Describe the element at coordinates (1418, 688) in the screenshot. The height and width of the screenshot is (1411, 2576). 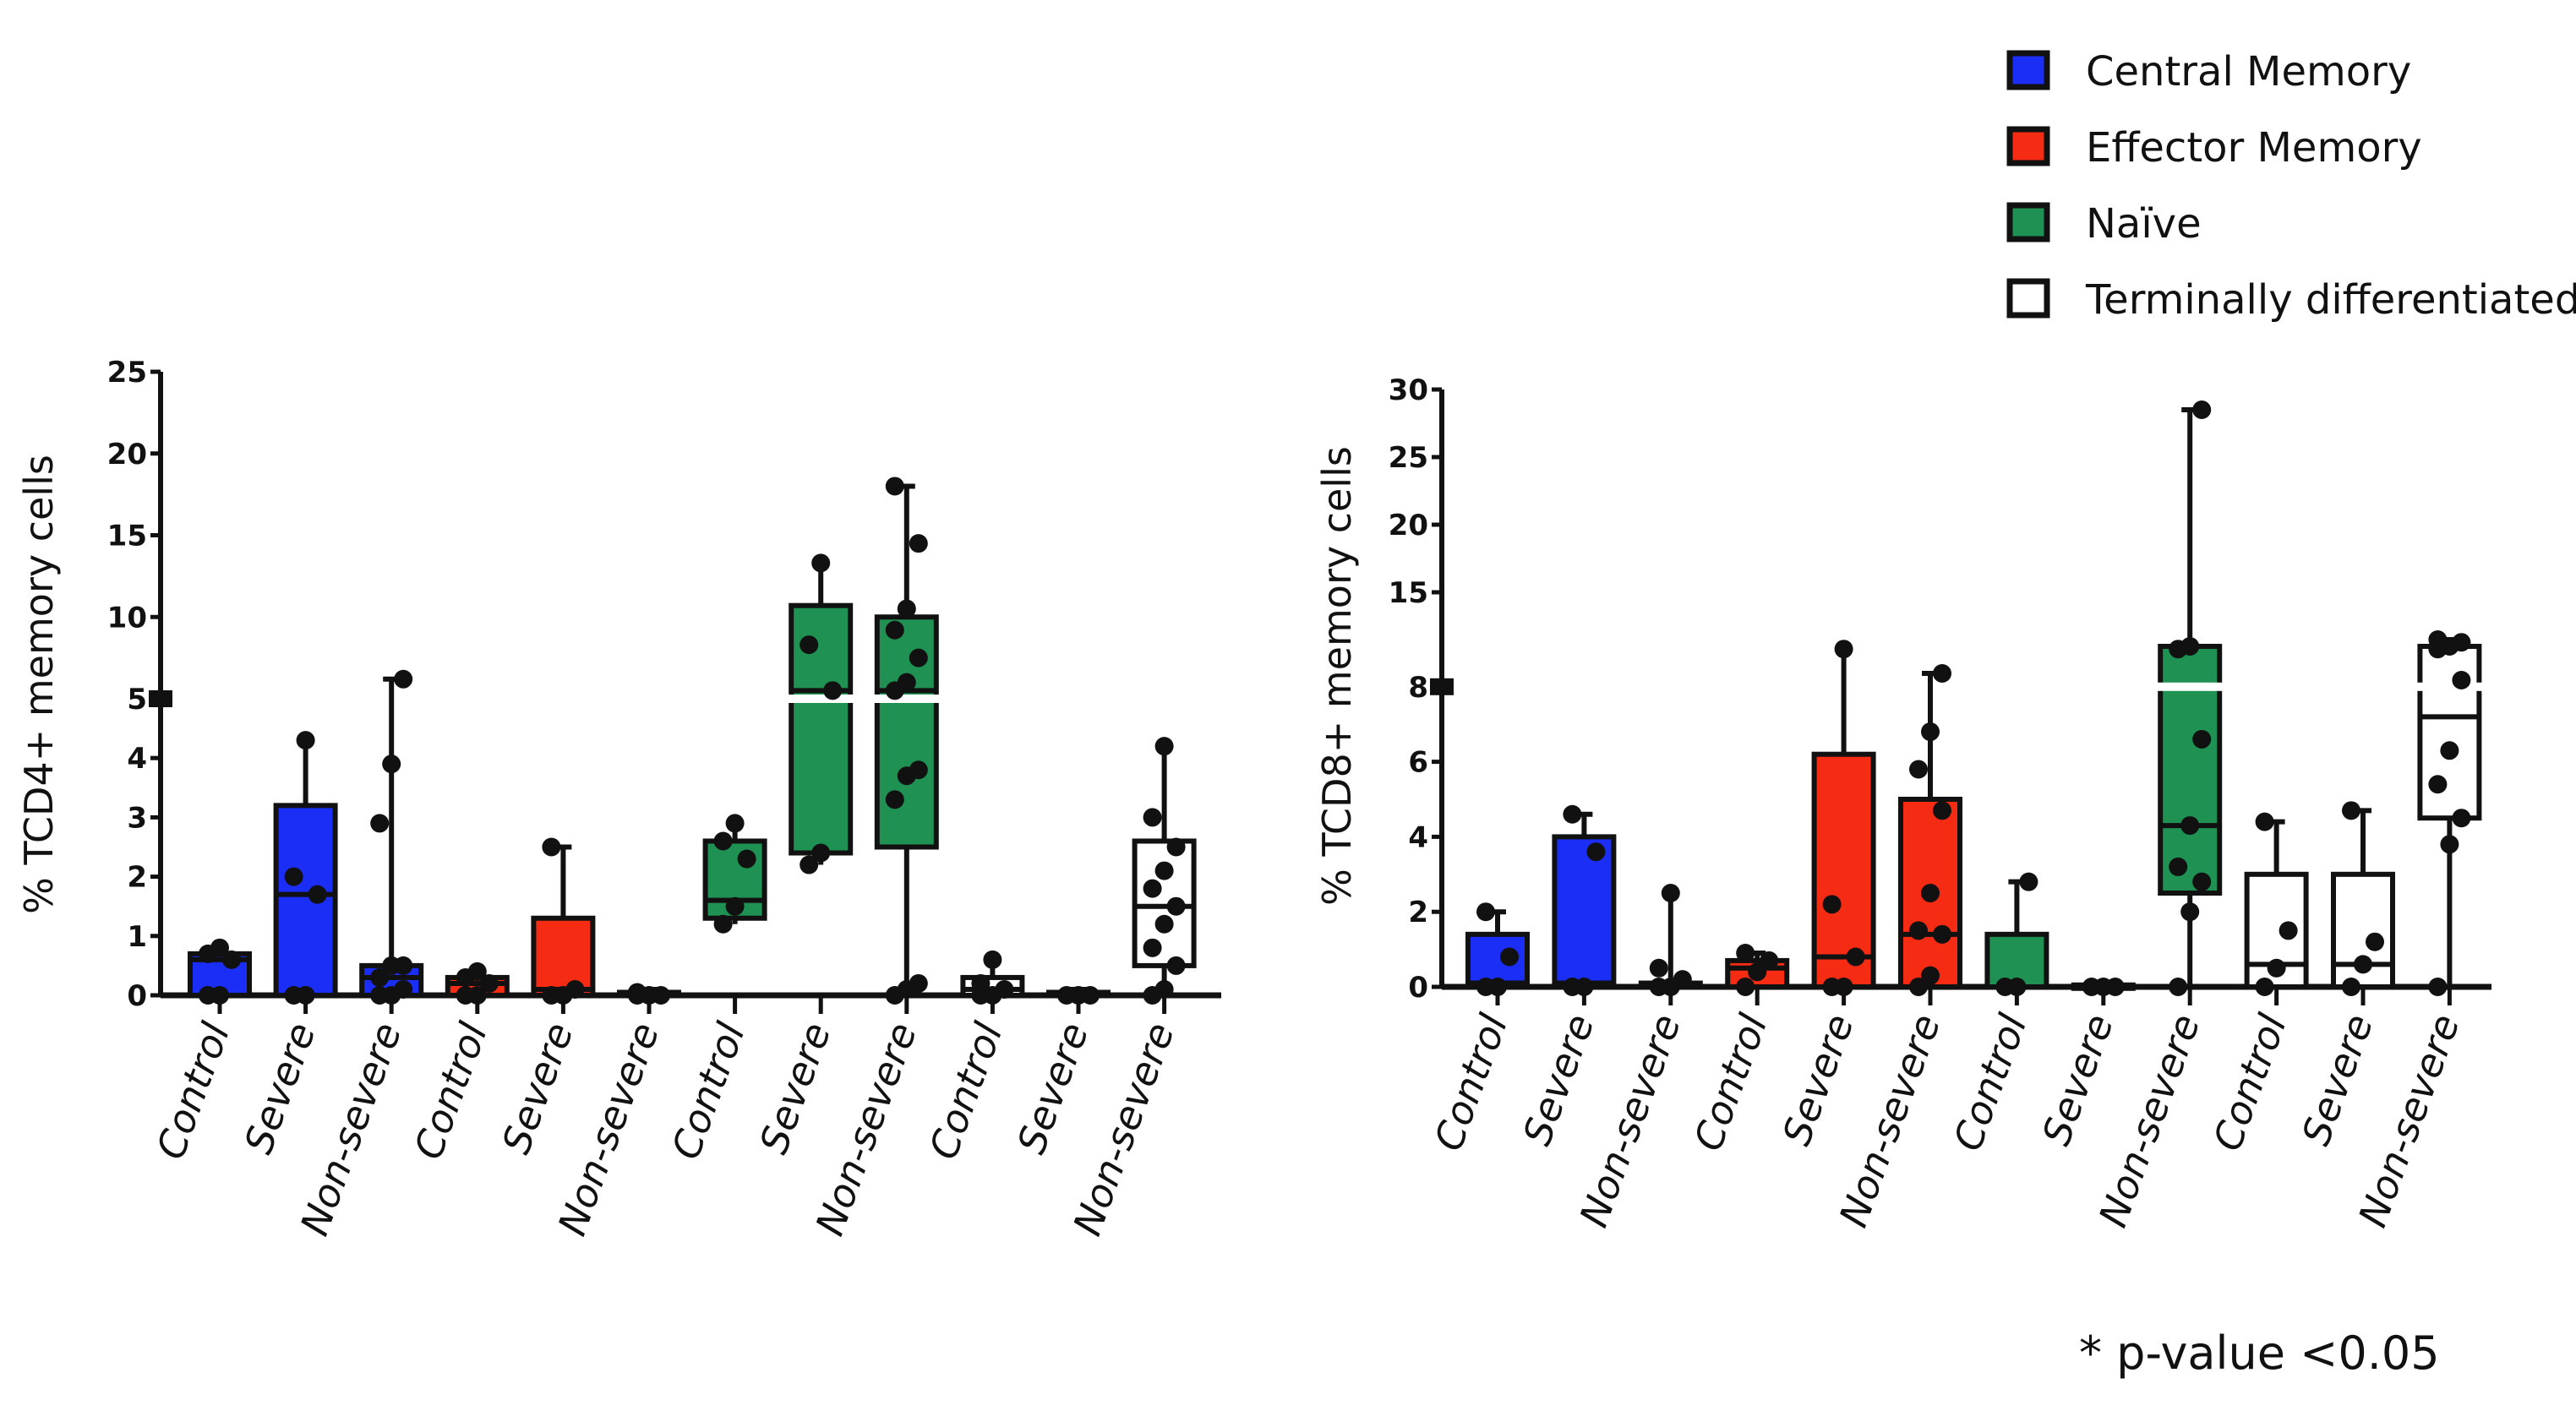
I see `y-tick-label: 8` at that location.